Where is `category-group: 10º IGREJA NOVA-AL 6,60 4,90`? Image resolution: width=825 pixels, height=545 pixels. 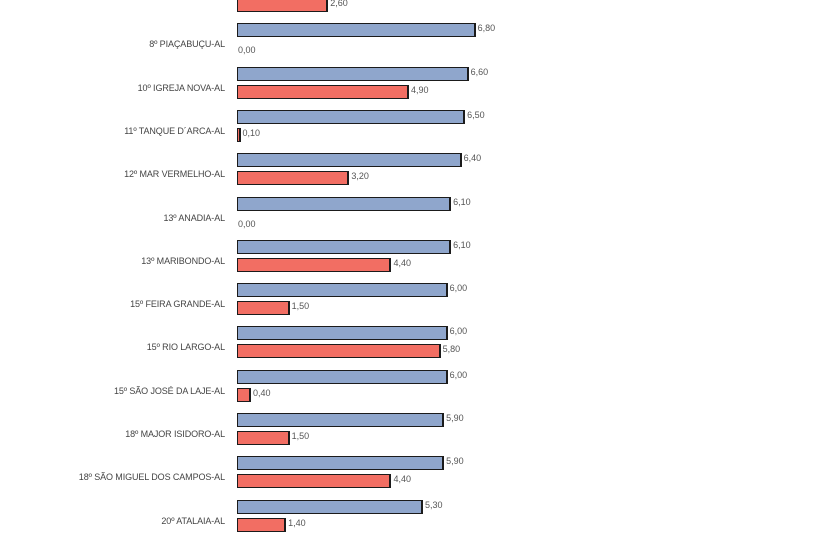
category-group: 10º IGREJA NOVA-AL 6,60 4,90 is located at coordinates (412, 87).